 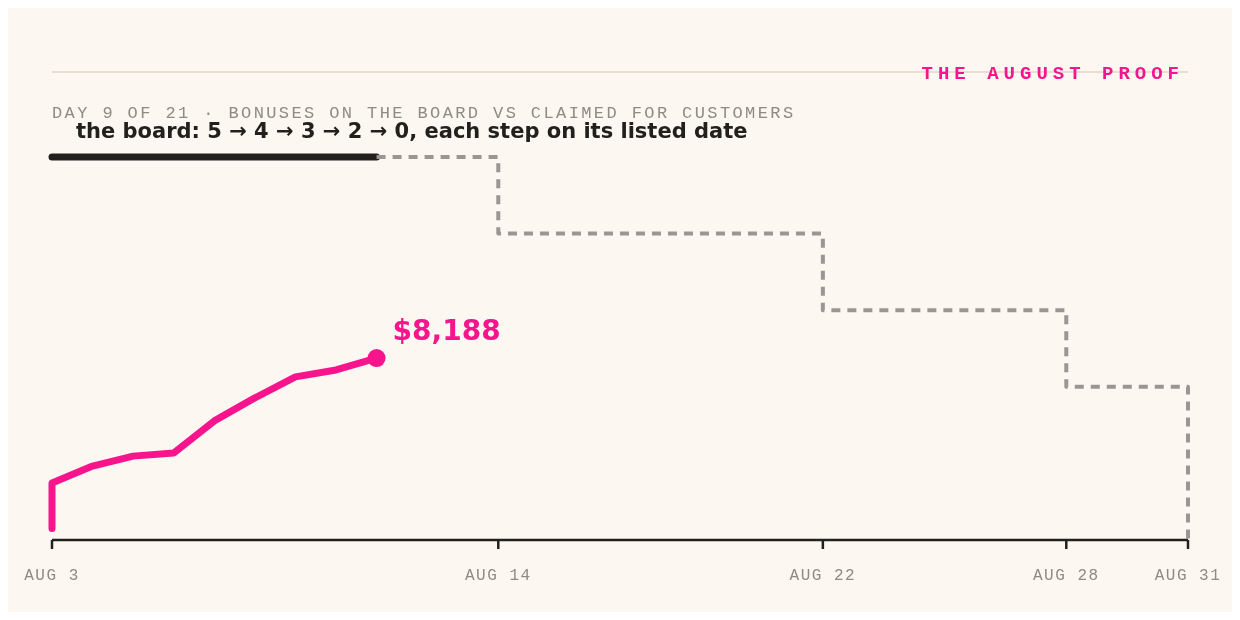 What do you see at coordinates (1066, 576) in the screenshot?
I see `x-tick-label: AUG 28` at bounding box center [1066, 576].